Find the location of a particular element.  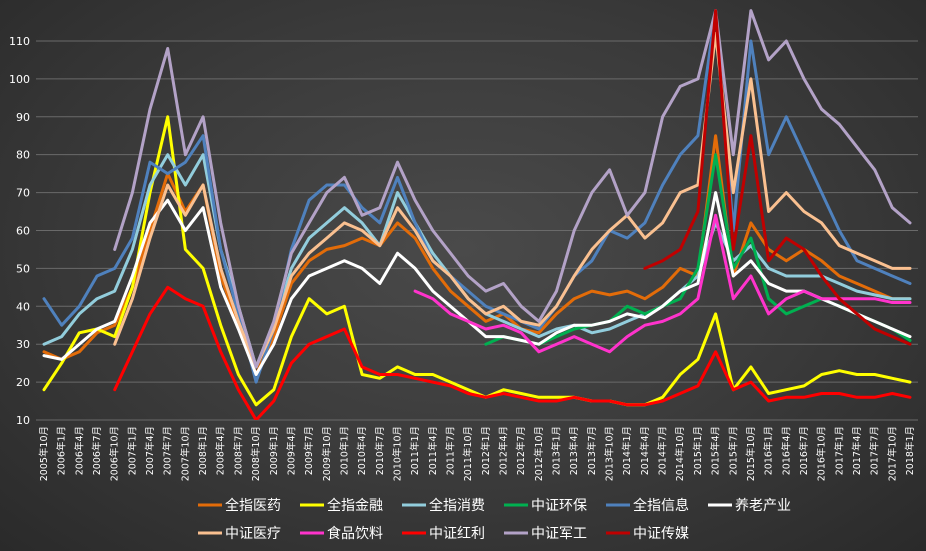

y-tick-label: 40 is located at coordinates (23, 306).